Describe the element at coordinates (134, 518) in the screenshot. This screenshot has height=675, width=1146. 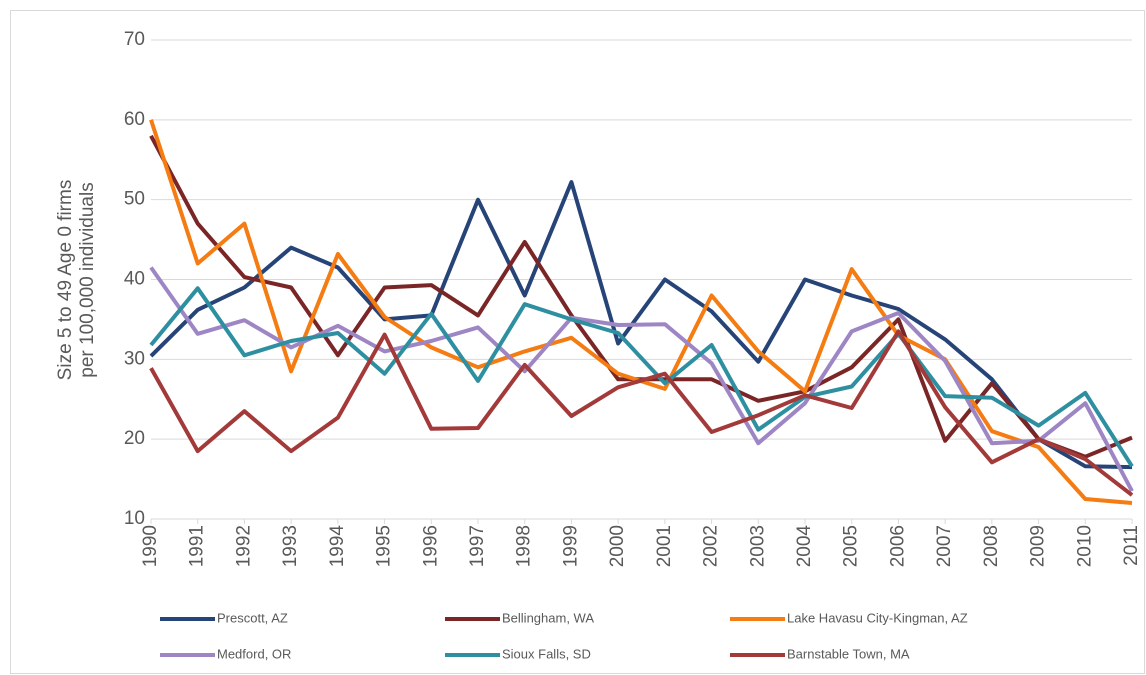
I see `y-tick-label: 10` at that location.